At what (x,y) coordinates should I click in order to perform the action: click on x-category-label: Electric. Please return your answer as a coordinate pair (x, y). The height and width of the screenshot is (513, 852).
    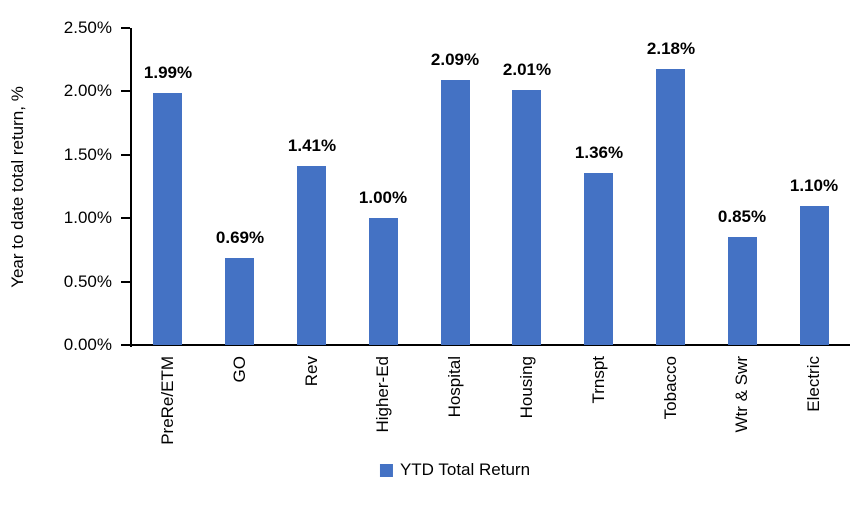
    Looking at the image, I should click on (813, 384).